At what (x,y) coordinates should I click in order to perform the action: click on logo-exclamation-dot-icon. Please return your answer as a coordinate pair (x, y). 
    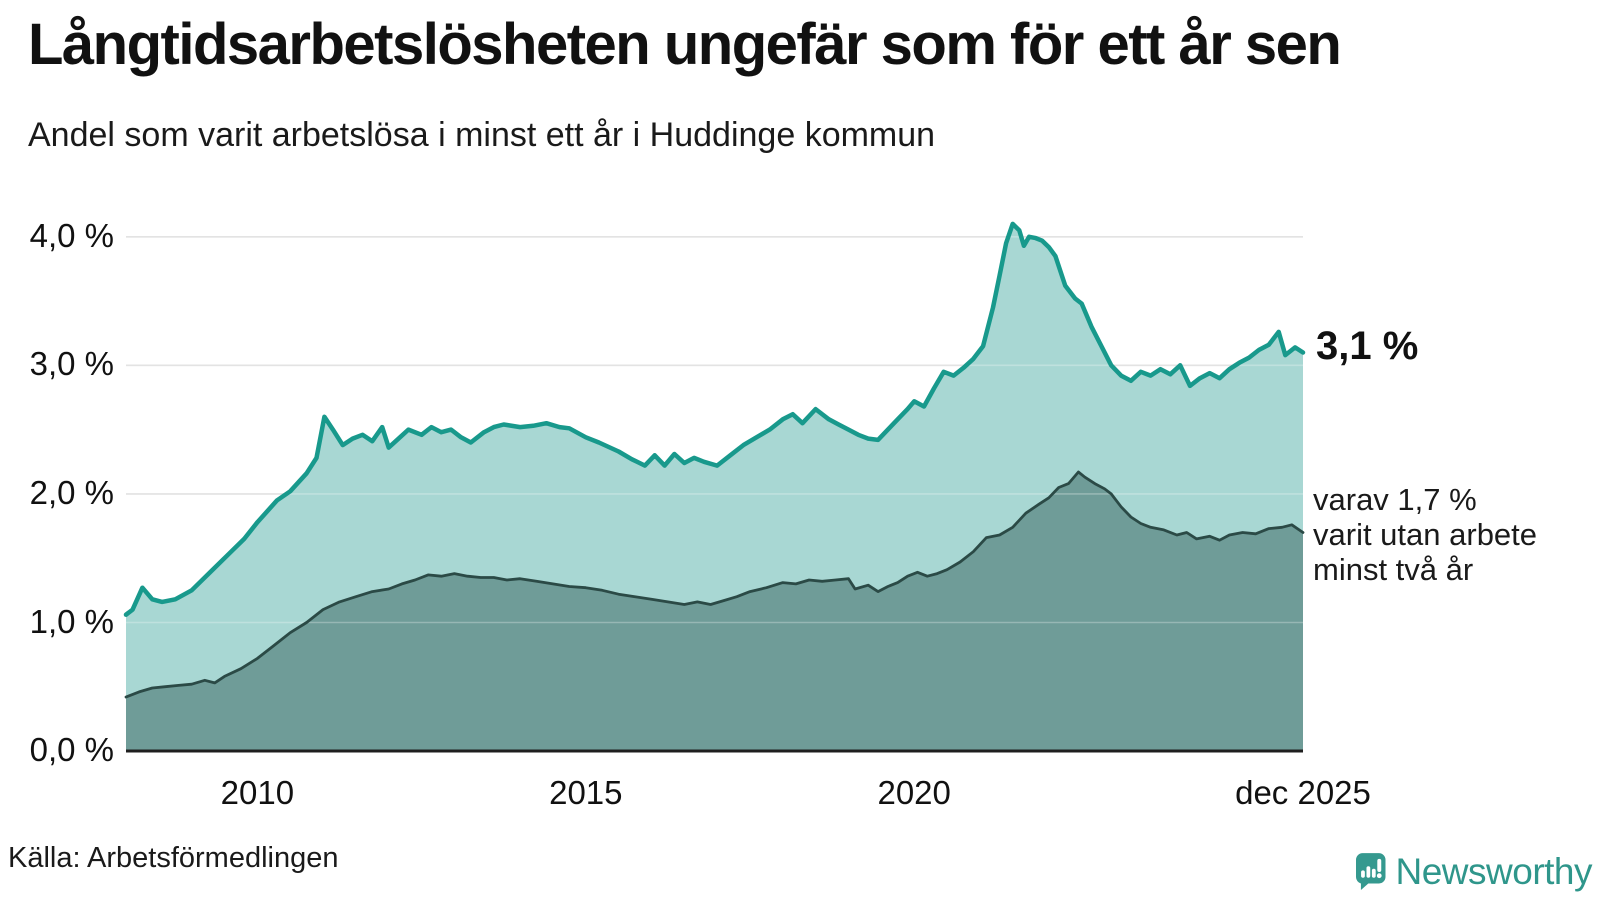
    Looking at the image, I should click on (1379, 876).